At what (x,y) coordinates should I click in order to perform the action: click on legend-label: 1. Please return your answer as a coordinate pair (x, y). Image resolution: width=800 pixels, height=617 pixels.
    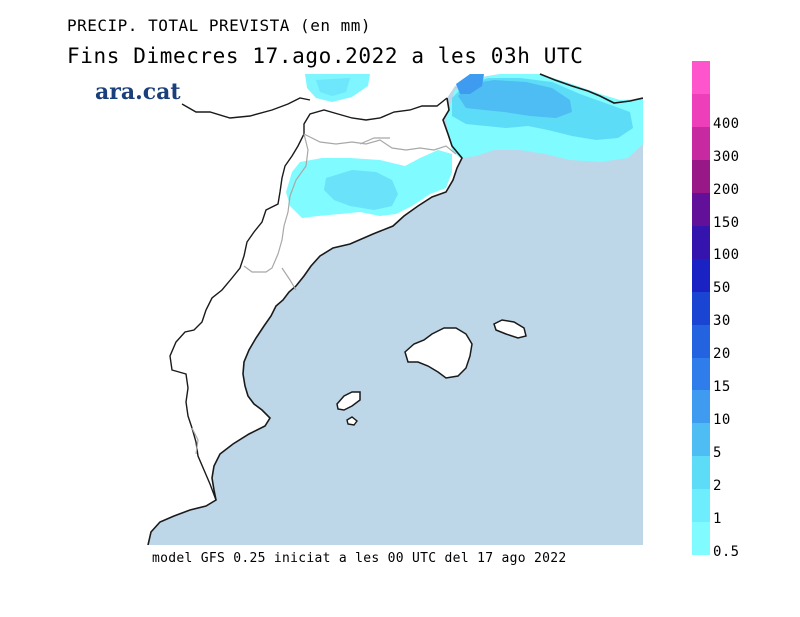
    Looking at the image, I should click on (717, 518).